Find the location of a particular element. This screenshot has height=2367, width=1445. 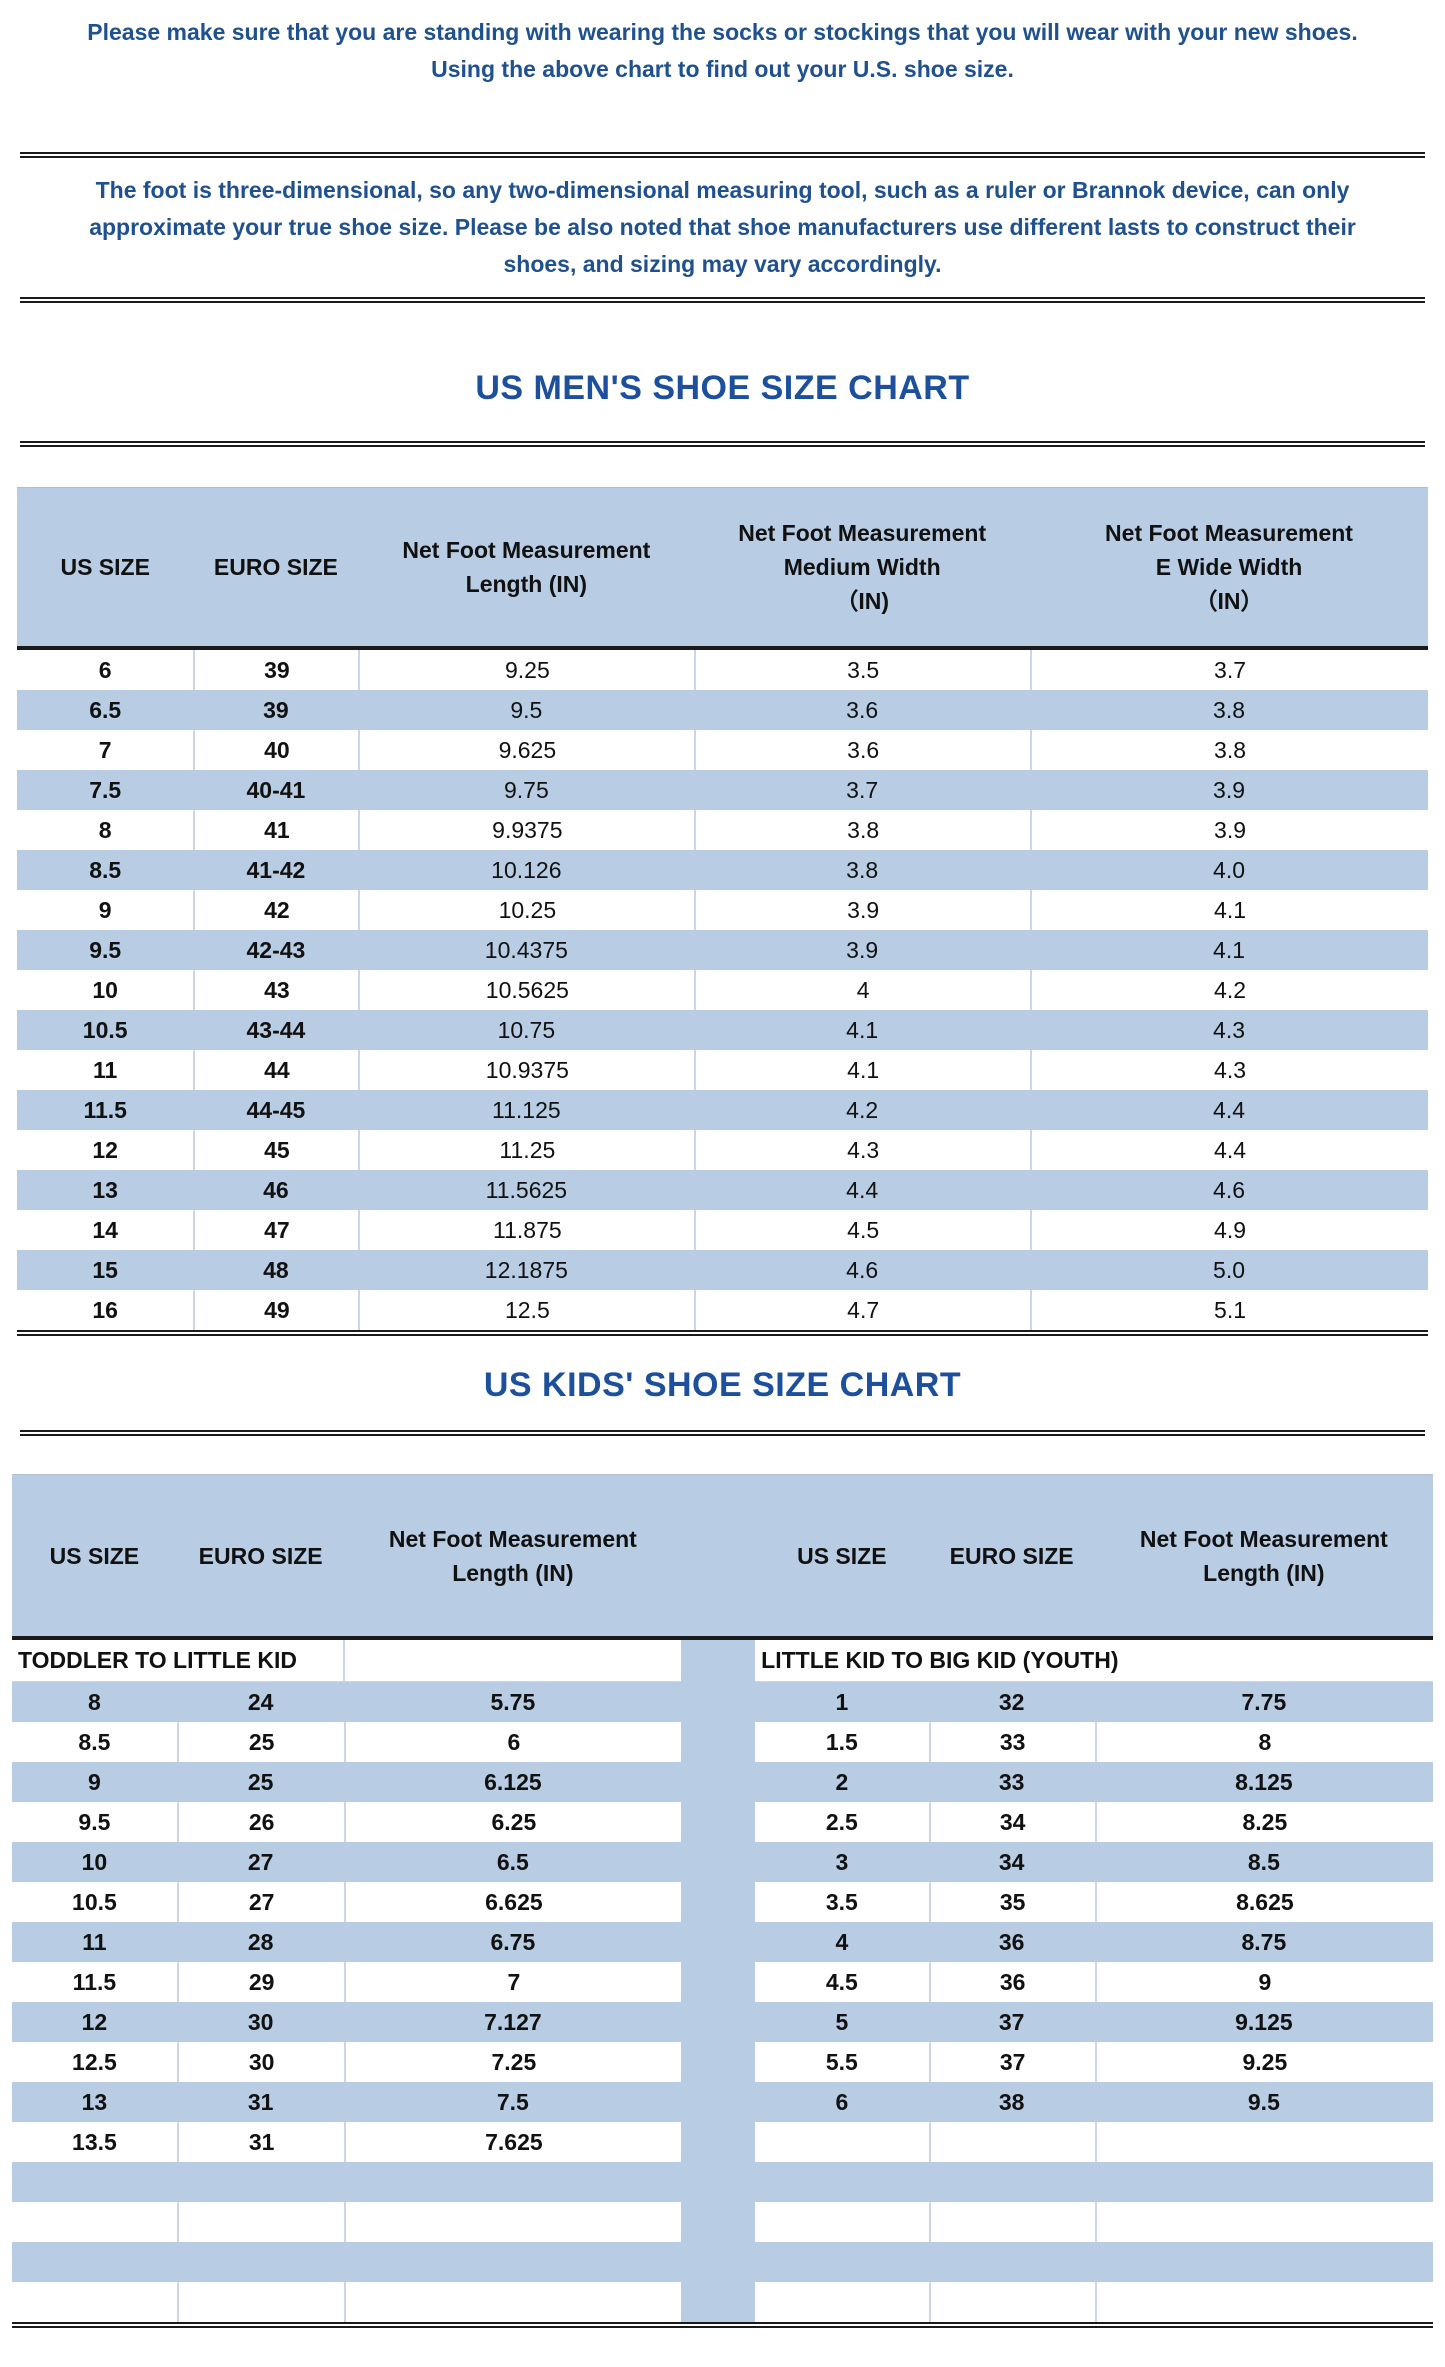

kids-table-row: 9 25 6.125 2 33 8.125 is located at coordinates (722, 1782).